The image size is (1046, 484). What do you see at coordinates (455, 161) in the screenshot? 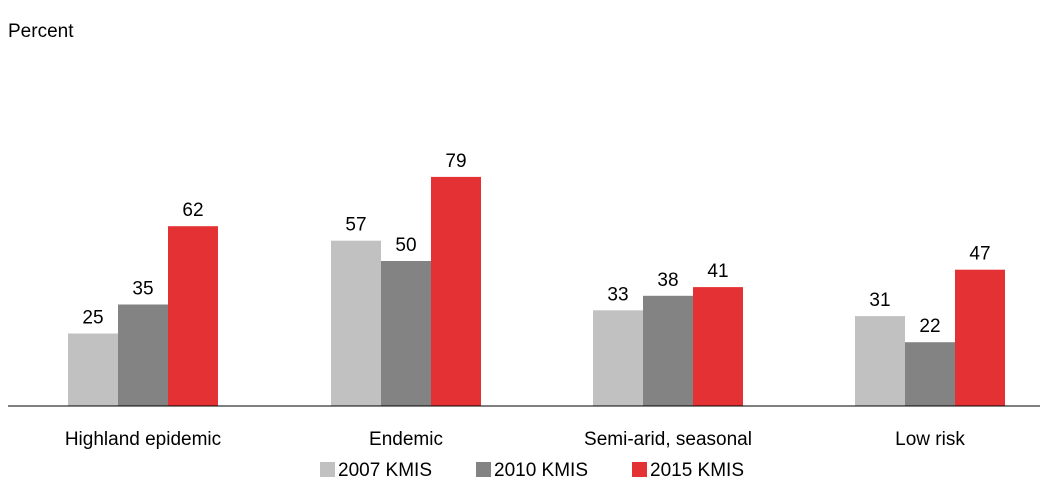
I see `bar-value-label: 79` at bounding box center [455, 161].